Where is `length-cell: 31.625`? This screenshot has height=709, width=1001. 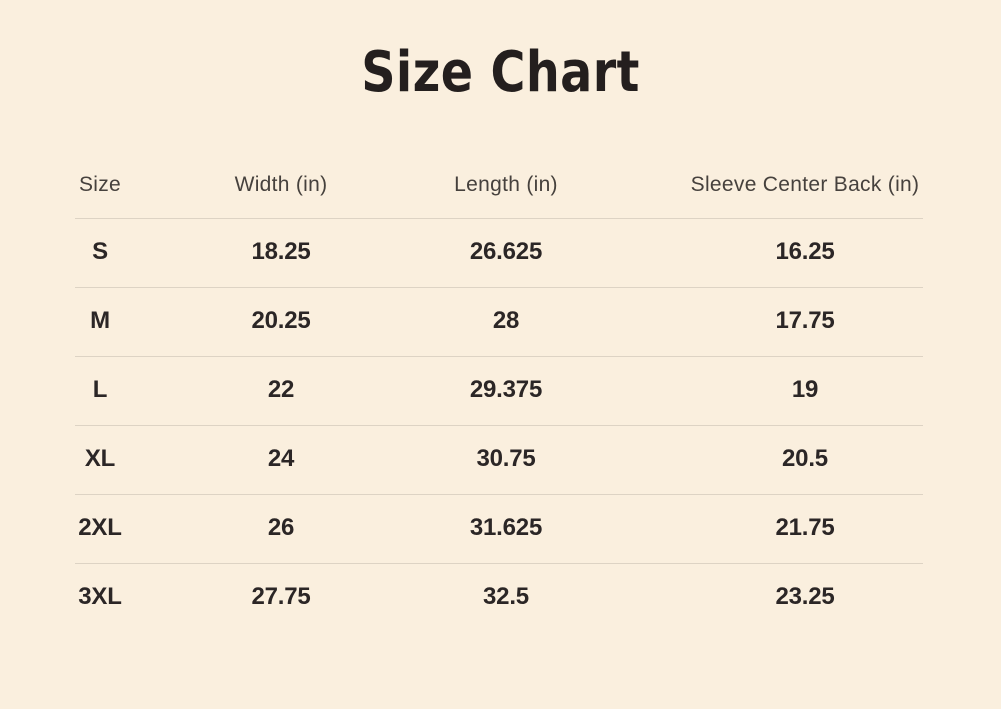
length-cell: 31.625 is located at coordinates (506, 528).